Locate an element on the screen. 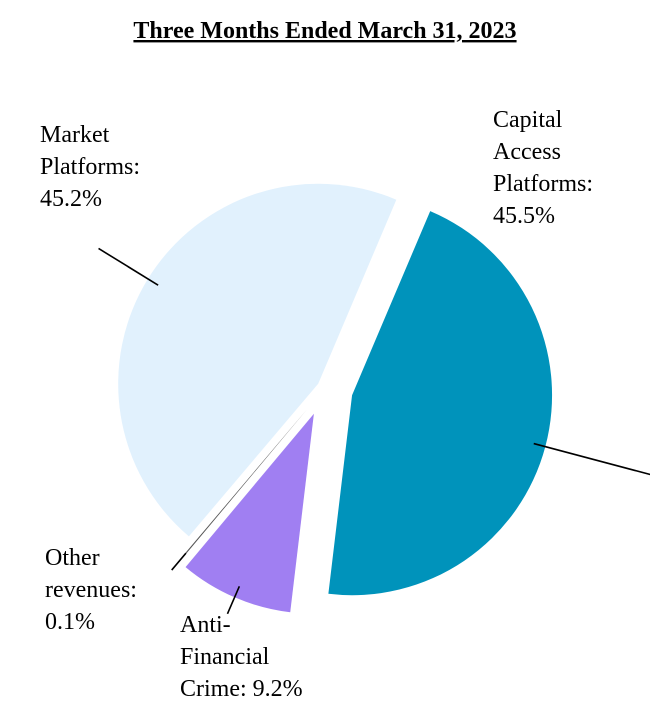 This screenshot has height=716, width=650. label-line: Crime: 9.2% is located at coordinates (241, 689).